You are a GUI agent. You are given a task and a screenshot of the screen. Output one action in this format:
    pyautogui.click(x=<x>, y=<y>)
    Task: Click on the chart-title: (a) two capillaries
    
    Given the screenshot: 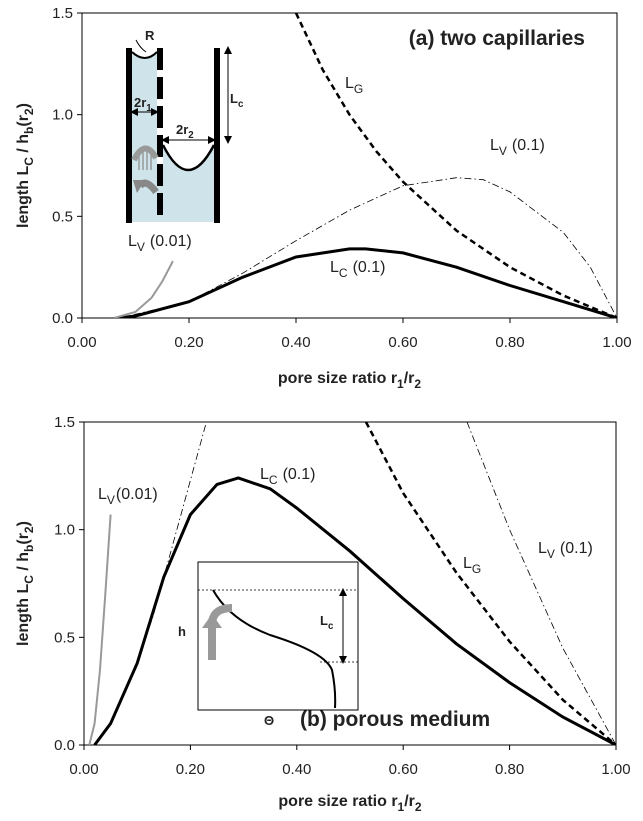 What is the action you would take?
    pyautogui.click(x=497, y=38)
    